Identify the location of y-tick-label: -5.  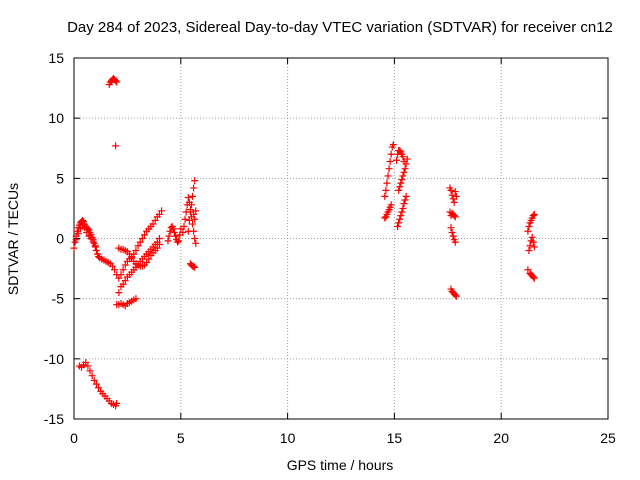
(58, 299).